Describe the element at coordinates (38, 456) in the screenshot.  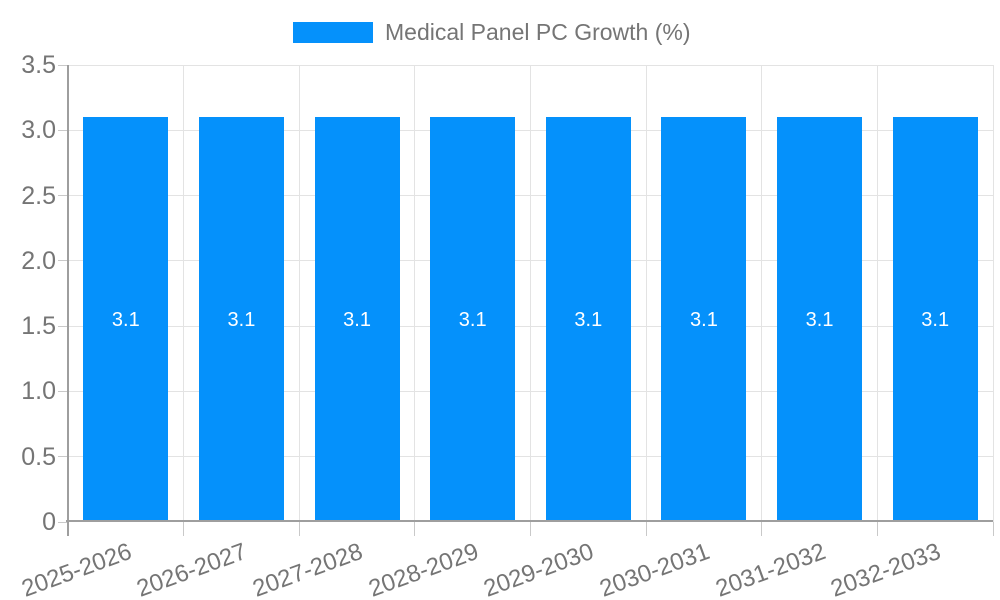
I see `y-axis-label: 0.5` at that location.